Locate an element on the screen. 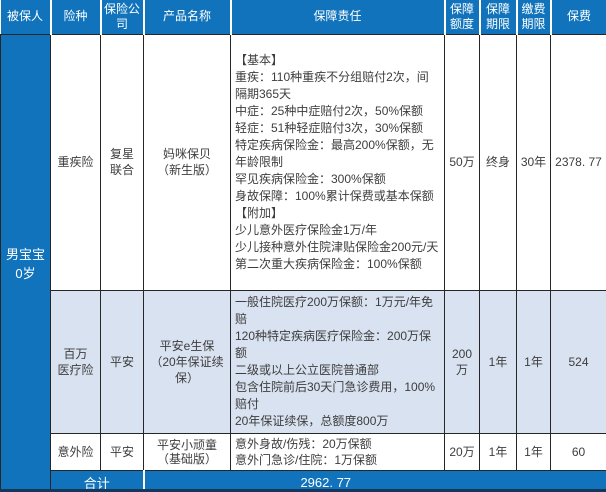 The height and width of the screenshot is (492, 606). premium-cell: 2378. 77 is located at coordinates (578, 162).